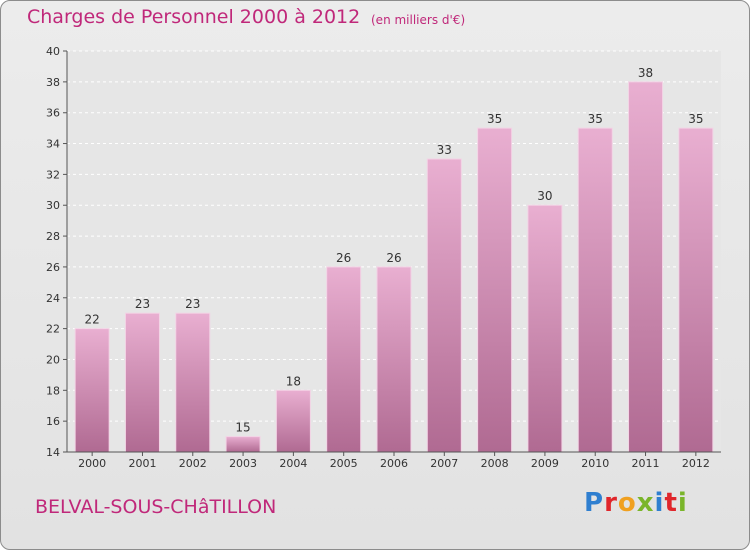 This screenshot has width=750, height=550. Describe the element at coordinates (444, 305) in the screenshot. I see `bar-2007` at that location.